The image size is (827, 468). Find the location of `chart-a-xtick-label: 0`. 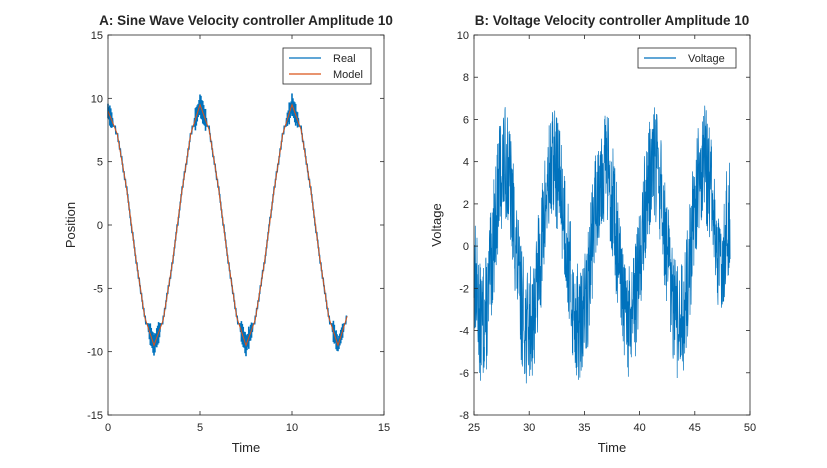

chart-a-xtick-label: 0 is located at coordinates (108, 428).